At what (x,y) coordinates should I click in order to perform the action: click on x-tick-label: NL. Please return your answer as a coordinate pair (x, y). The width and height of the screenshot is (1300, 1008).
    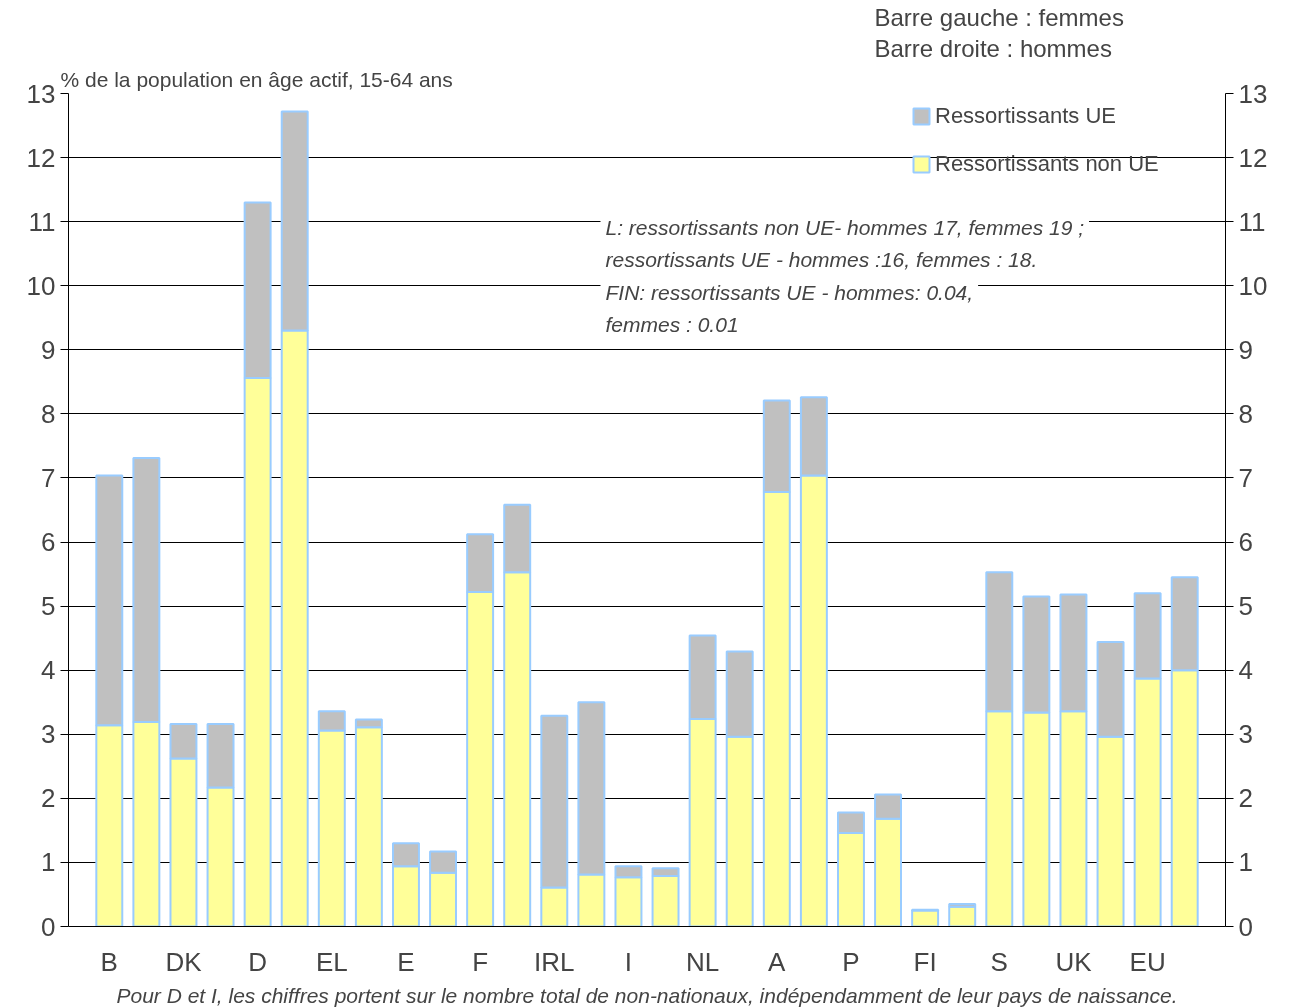
    Looking at the image, I should click on (703, 961).